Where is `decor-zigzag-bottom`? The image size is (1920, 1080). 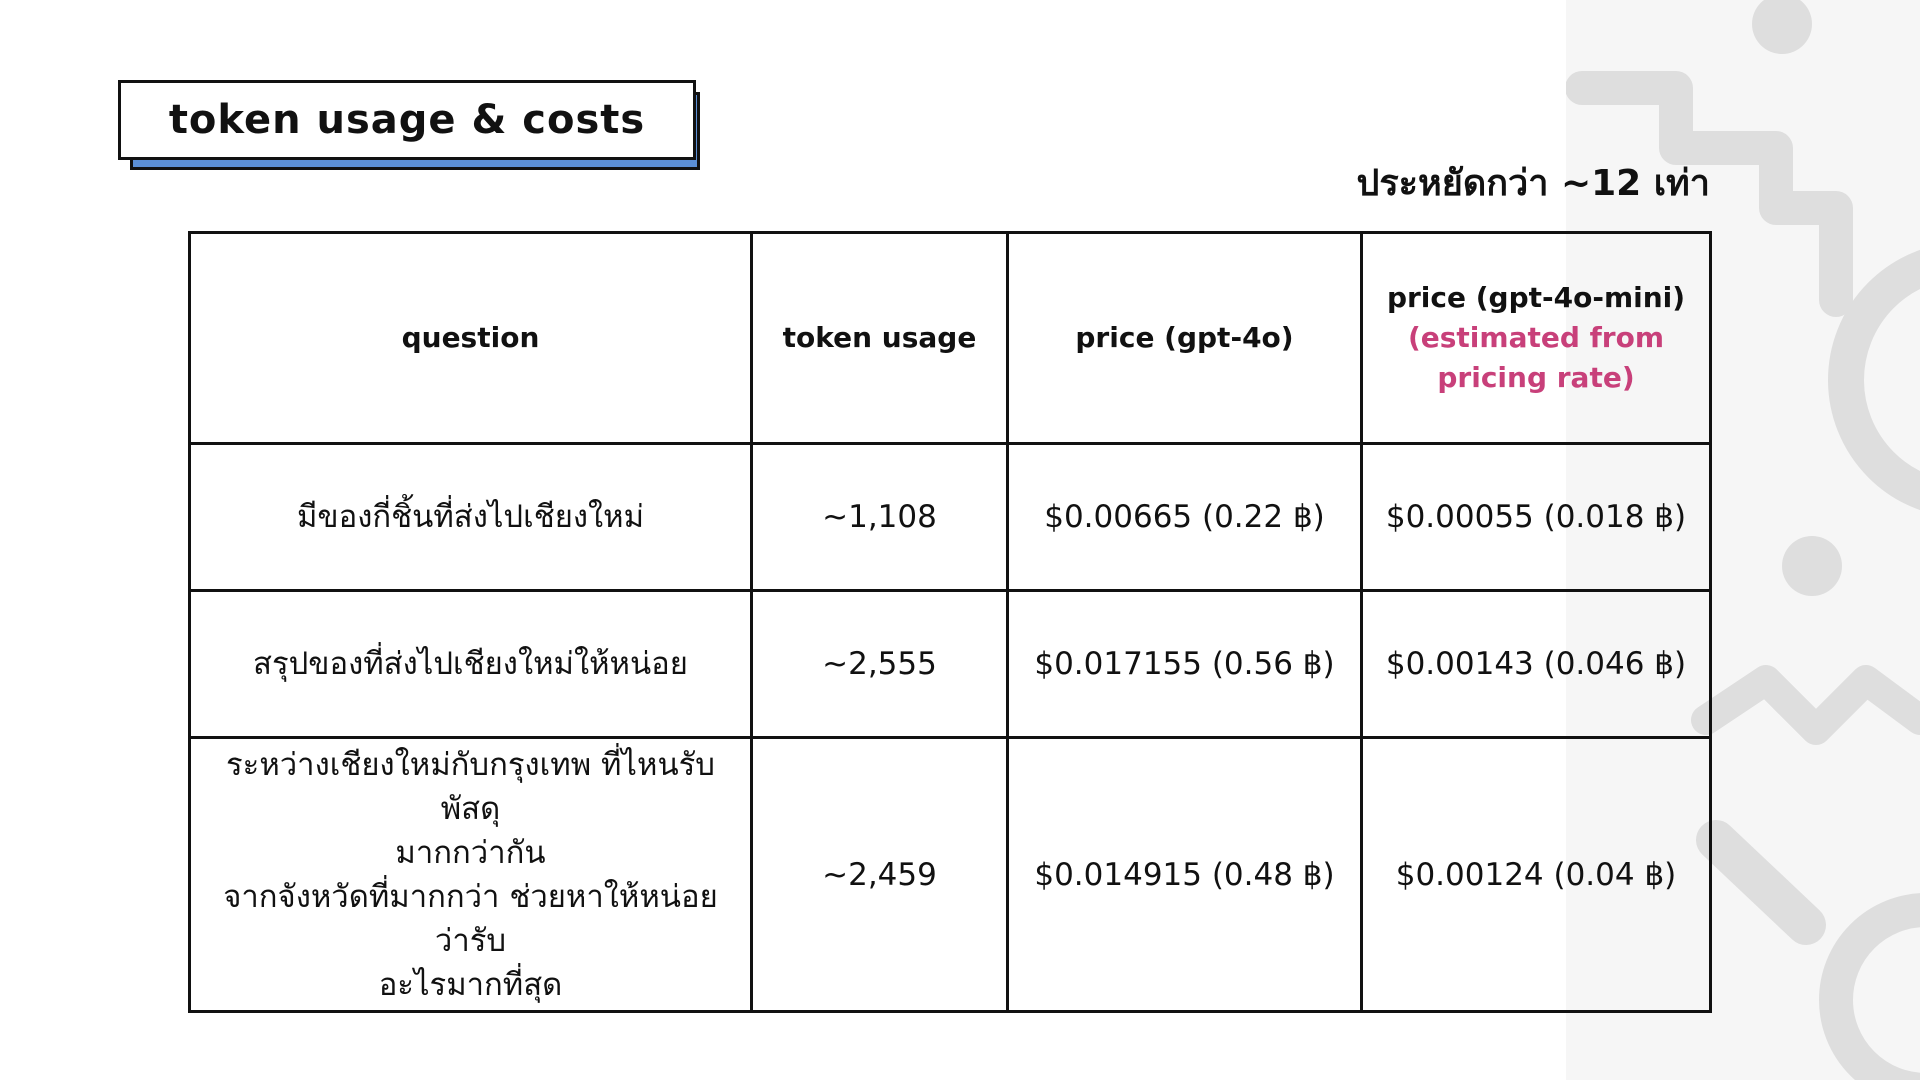 decor-zigzag-bottom is located at coordinates (1805, 705).